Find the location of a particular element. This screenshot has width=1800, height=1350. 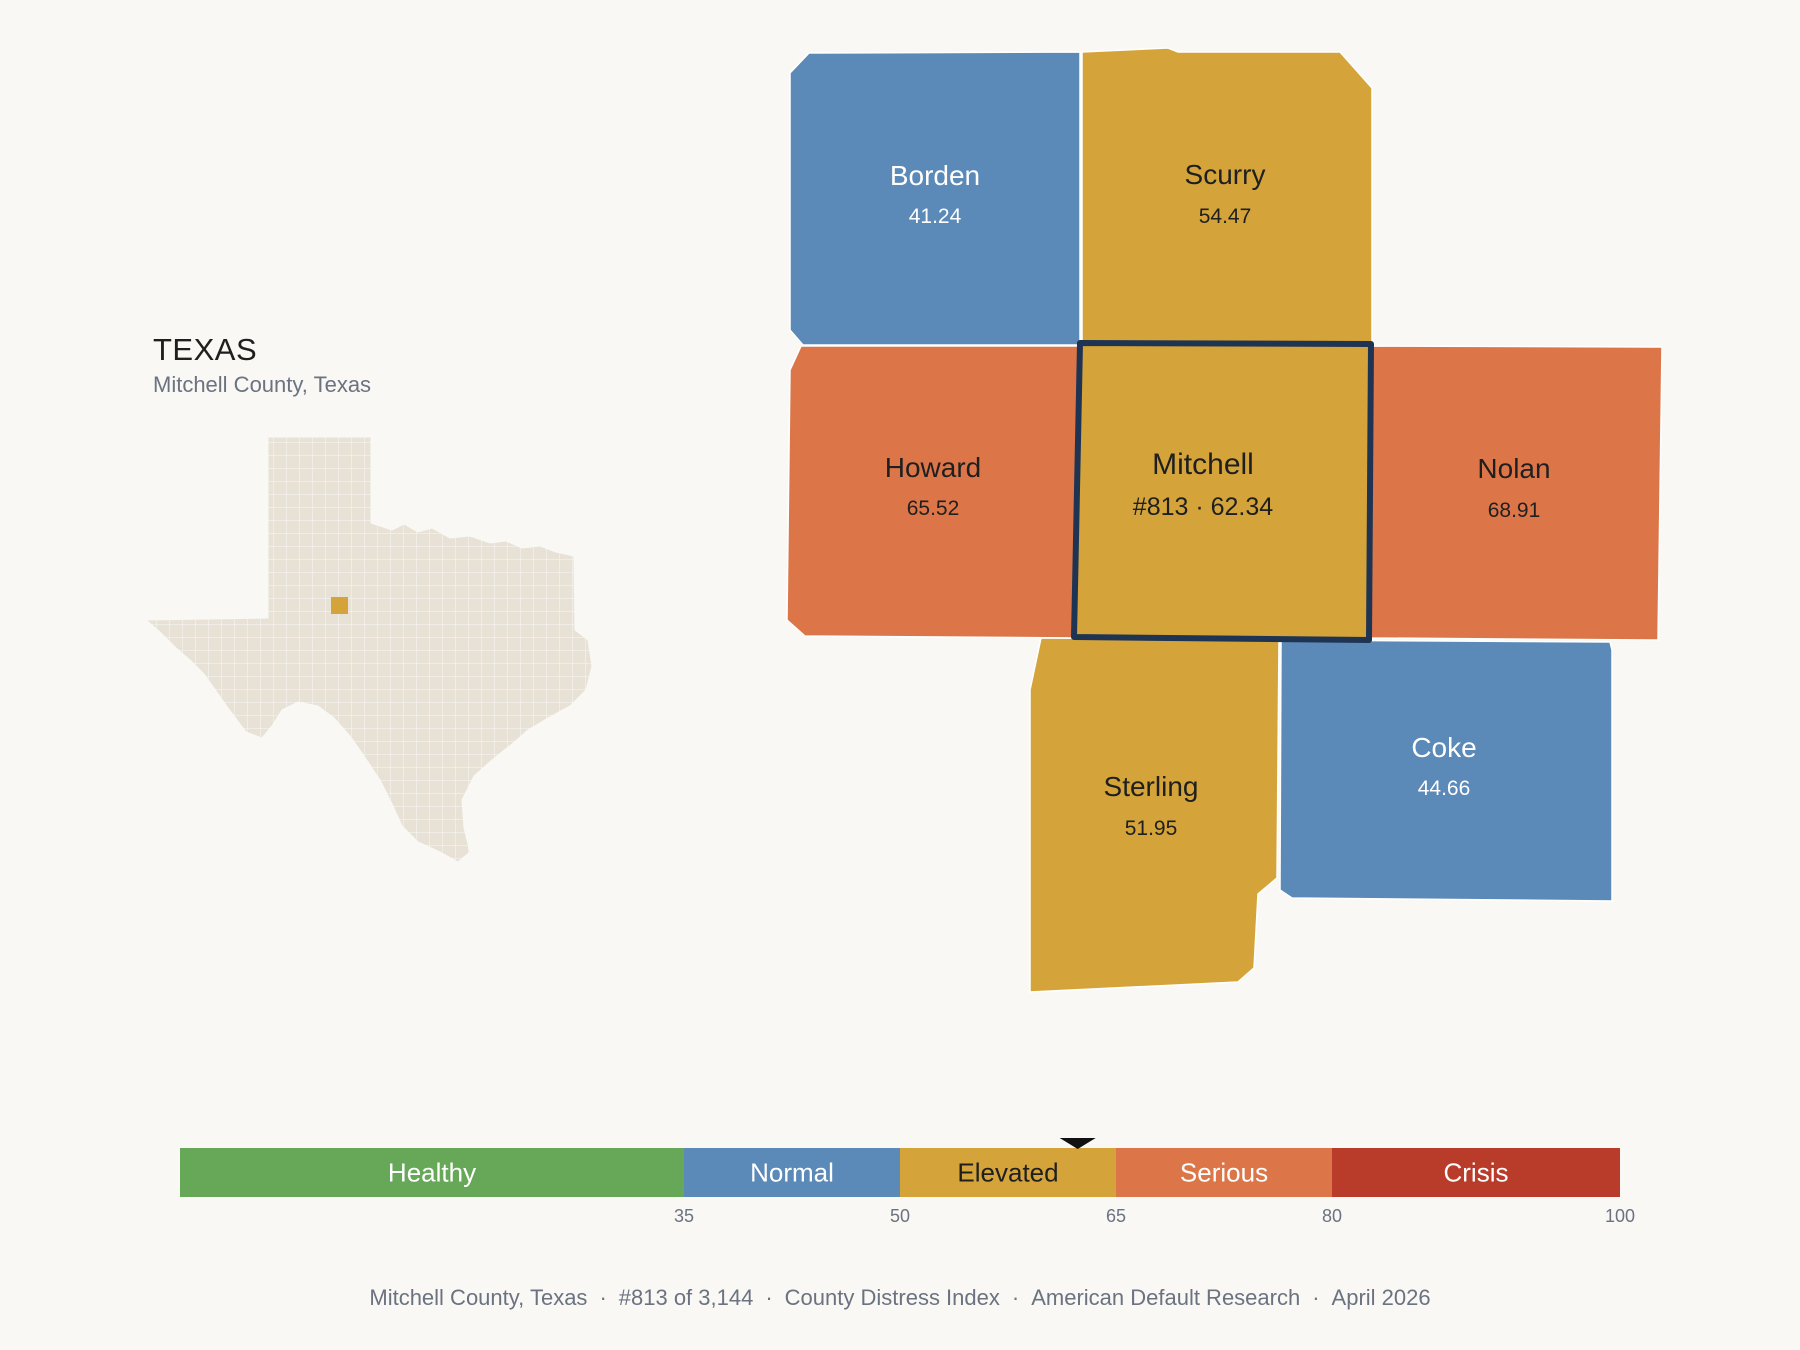

footer-item: County Distress Index is located at coordinates (892, 1297).